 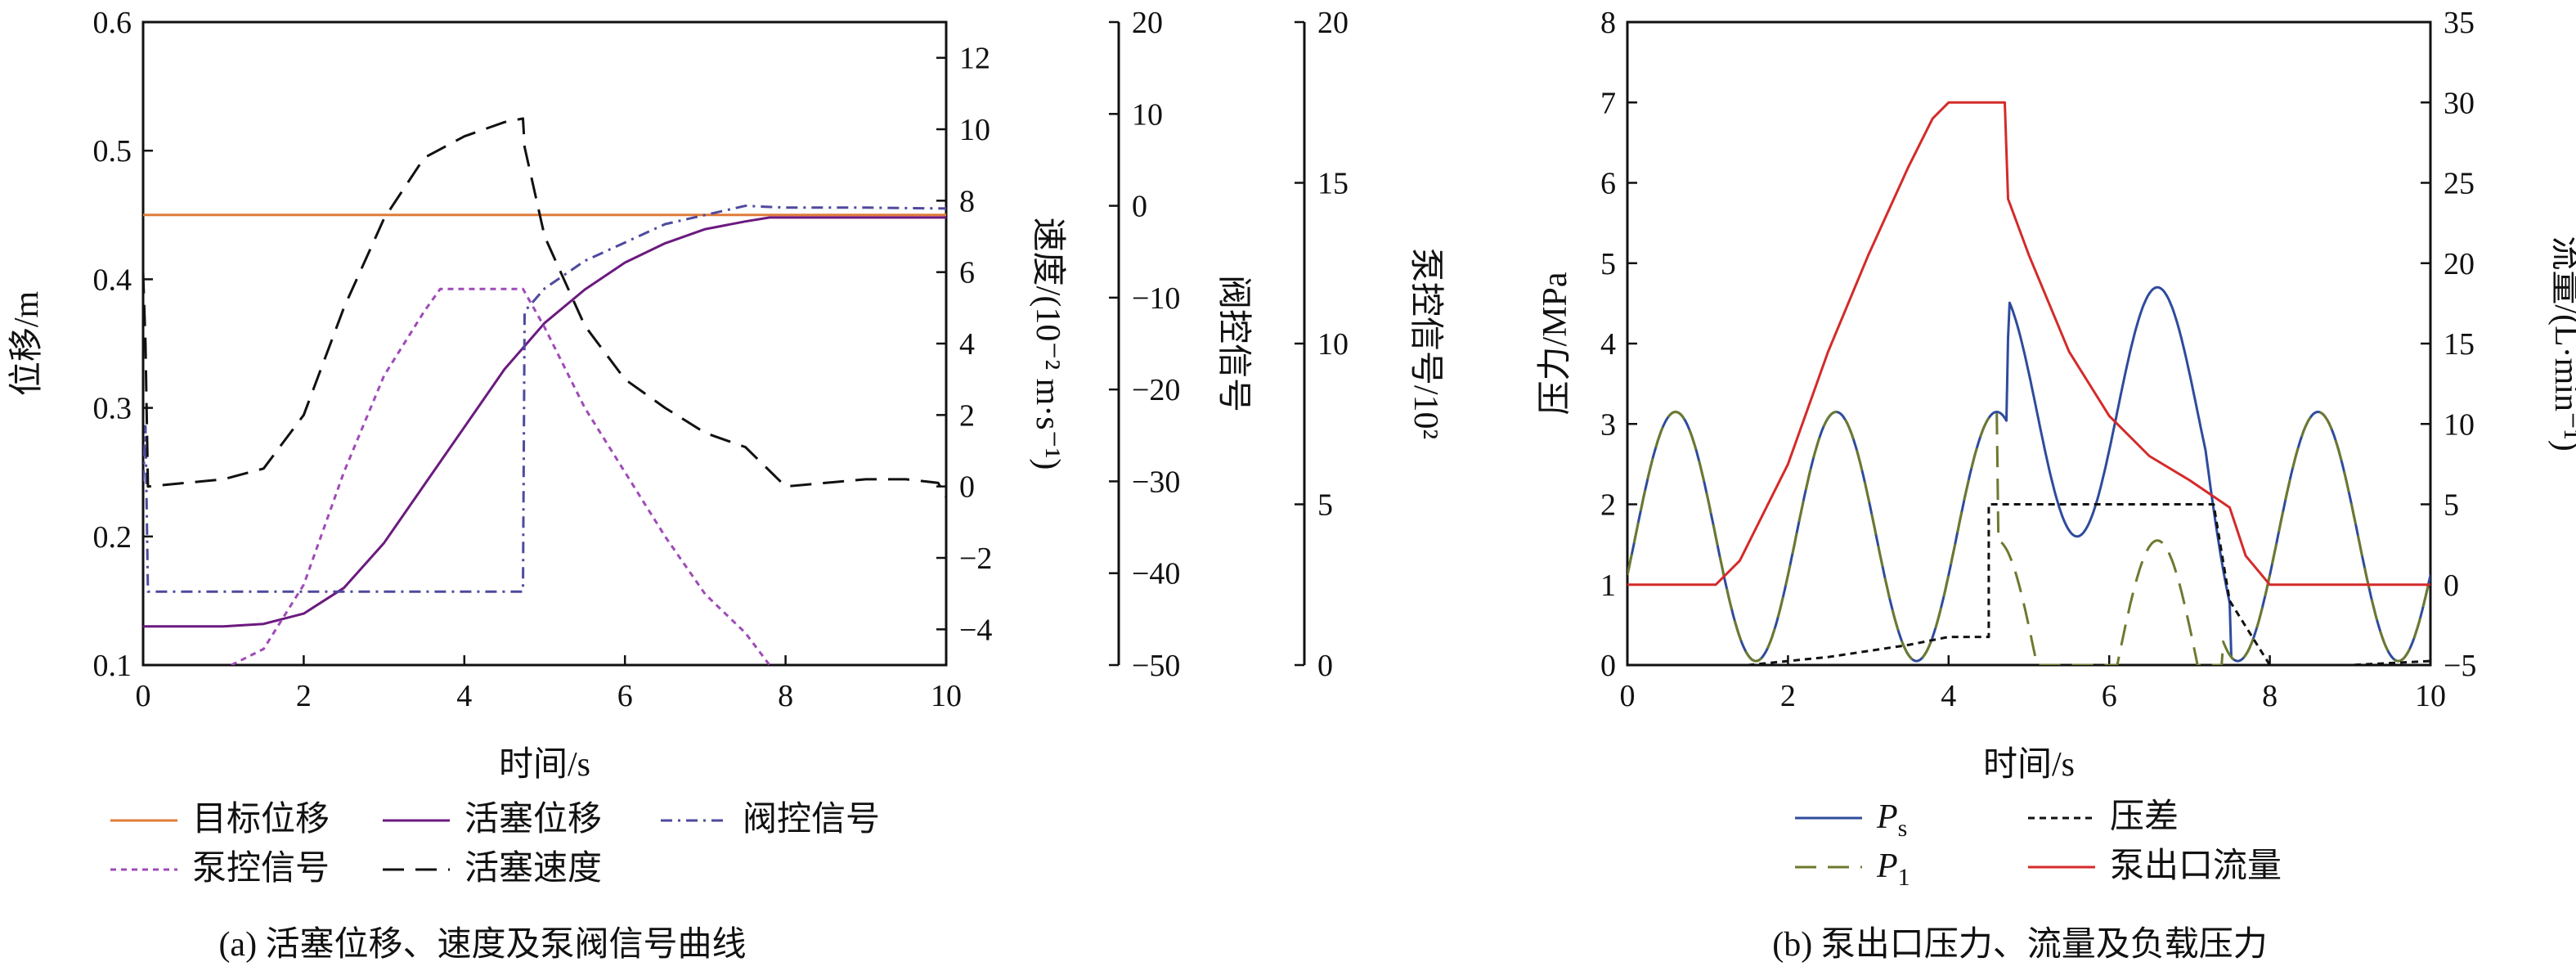 I want to click on chart-a-vel-ytick-label: −2, so click(x=976, y=559).